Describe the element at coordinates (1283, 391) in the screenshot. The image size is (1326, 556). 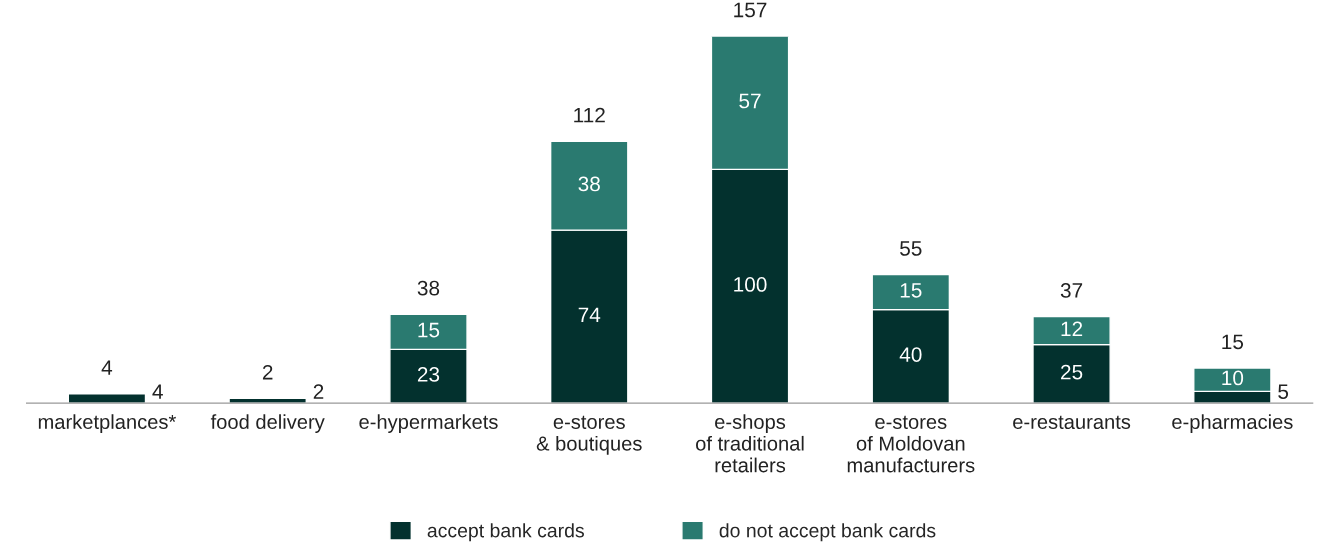
I see `data-label: 5` at that location.